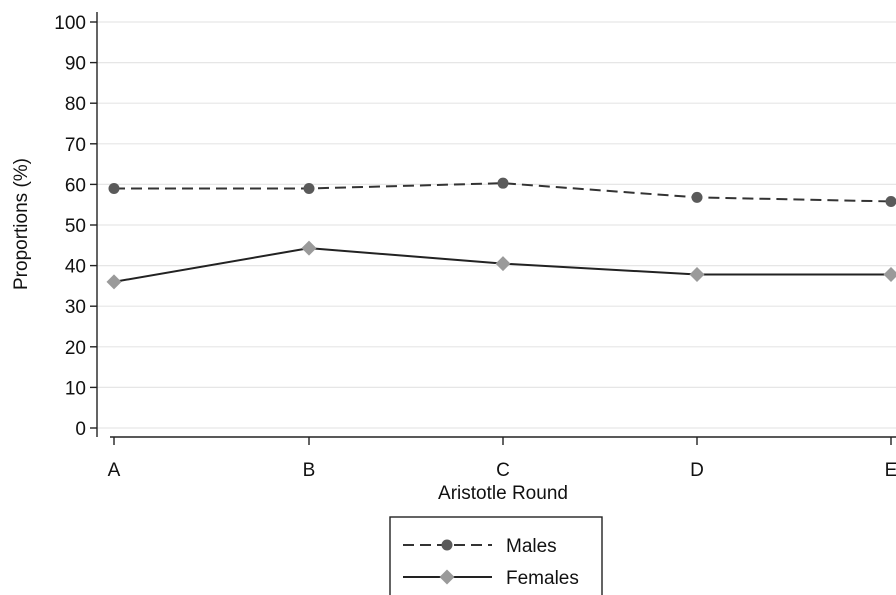  I want to click on y-tick-label: 90, so click(75, 64).